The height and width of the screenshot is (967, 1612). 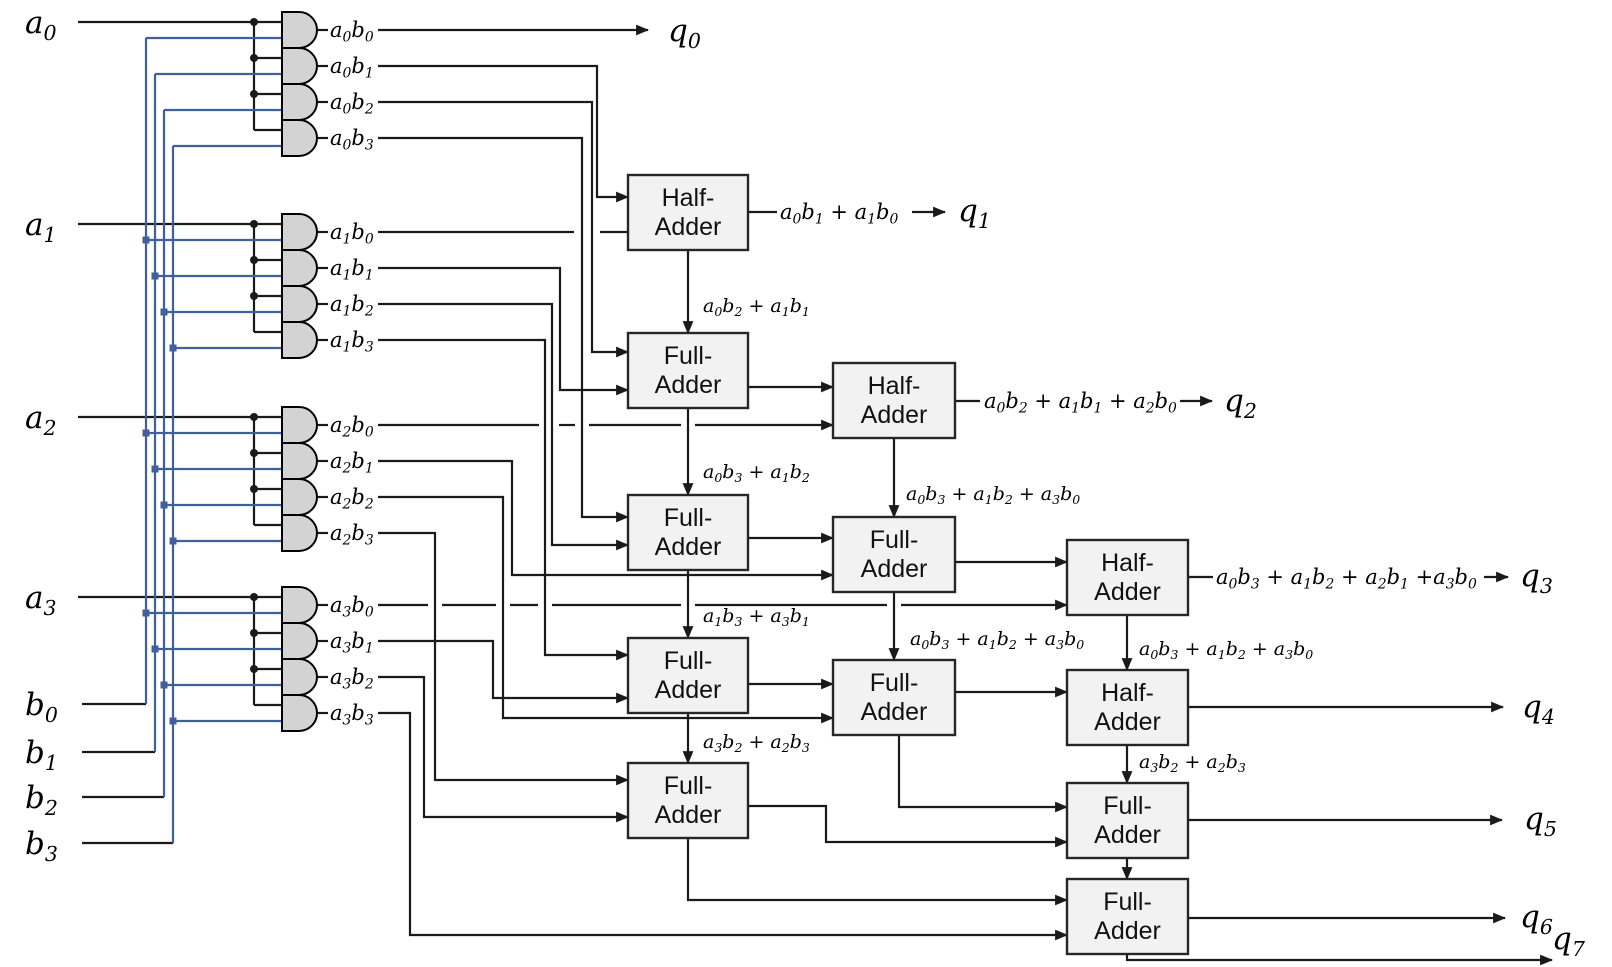 What do you see at coordinates (352, 643) in the screenshot?
I see `gate-label-a3b1: a3b1` at bounding box center [352, 643].